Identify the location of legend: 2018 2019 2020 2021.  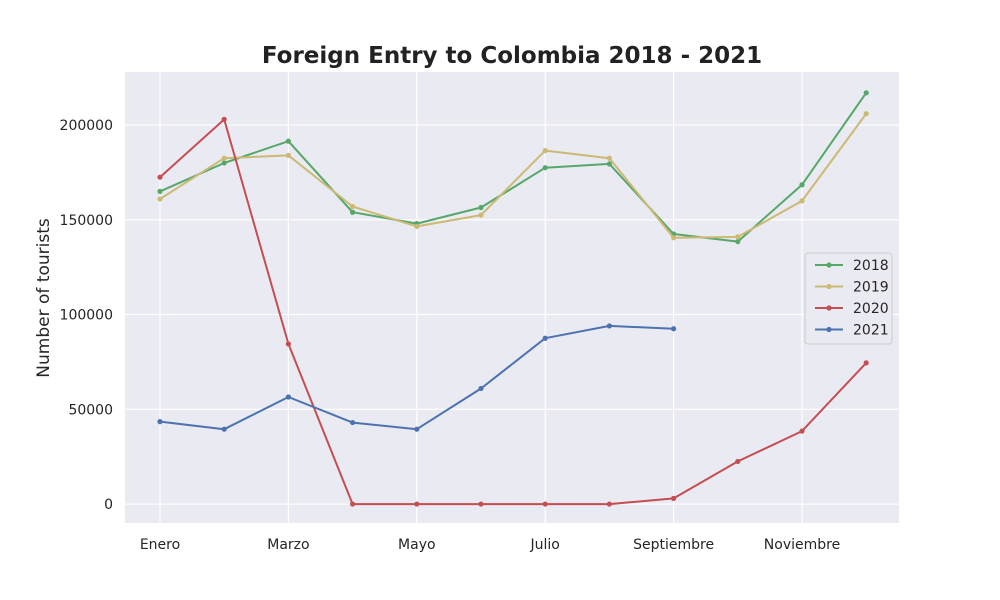
(848, 298).